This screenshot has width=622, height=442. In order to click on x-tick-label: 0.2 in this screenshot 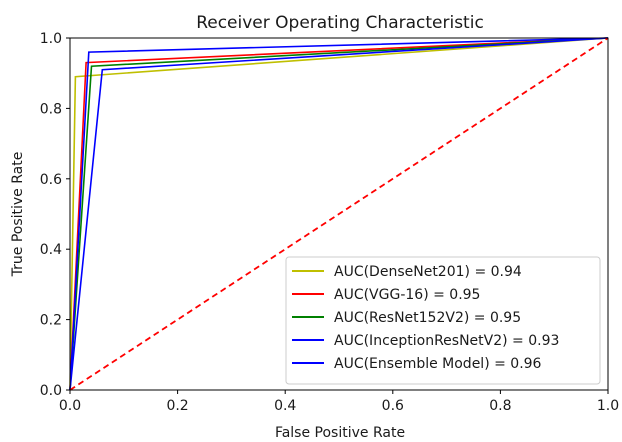, I will do `click(177, 406)`.